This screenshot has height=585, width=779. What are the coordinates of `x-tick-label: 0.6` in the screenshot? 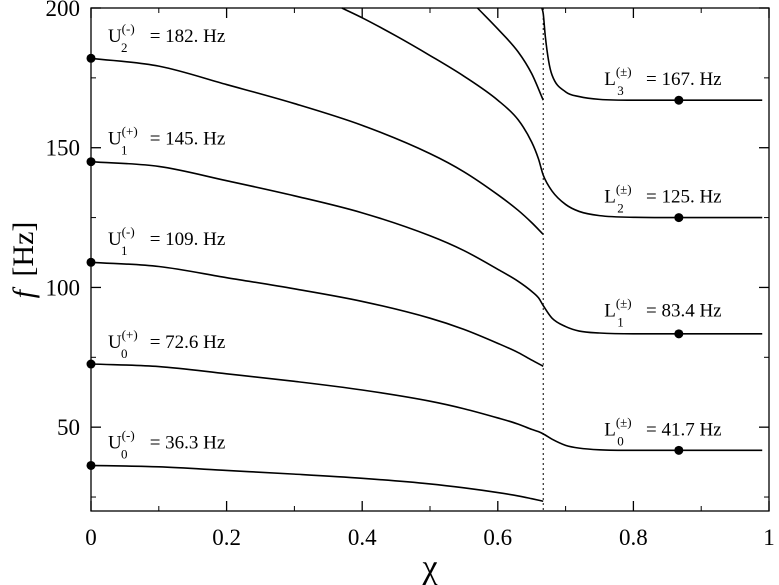 It's located at (497, 537).